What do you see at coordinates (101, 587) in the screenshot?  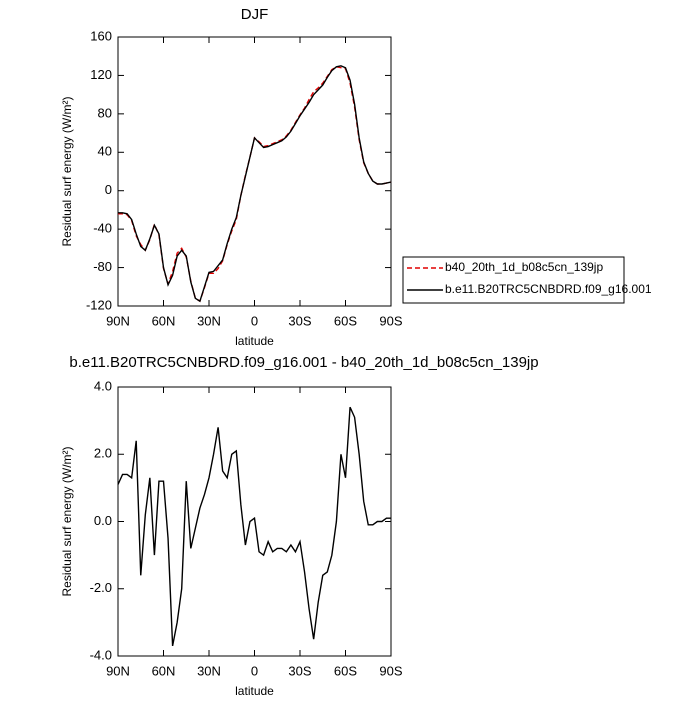 I see `y-tick-label: -2.0` at bounding box center [101, 587].